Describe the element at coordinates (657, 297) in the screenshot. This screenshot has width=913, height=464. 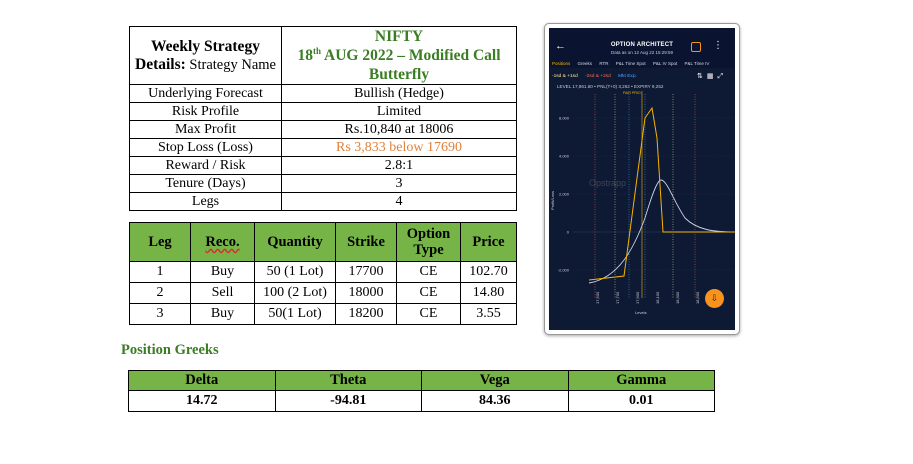
I see `x-tick-label: 18,100` at that location.